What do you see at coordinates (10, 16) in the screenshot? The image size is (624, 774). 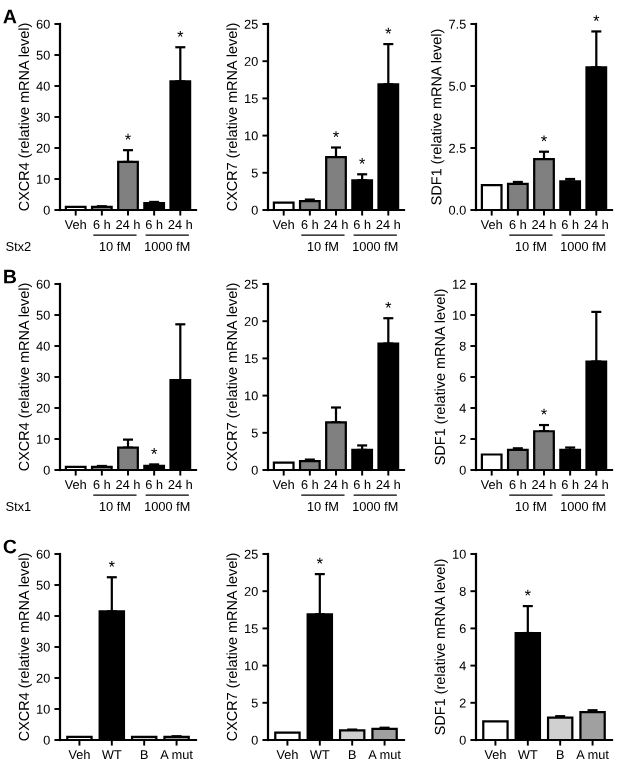 I see `chart-title: A` at bounding box center [10, 16].